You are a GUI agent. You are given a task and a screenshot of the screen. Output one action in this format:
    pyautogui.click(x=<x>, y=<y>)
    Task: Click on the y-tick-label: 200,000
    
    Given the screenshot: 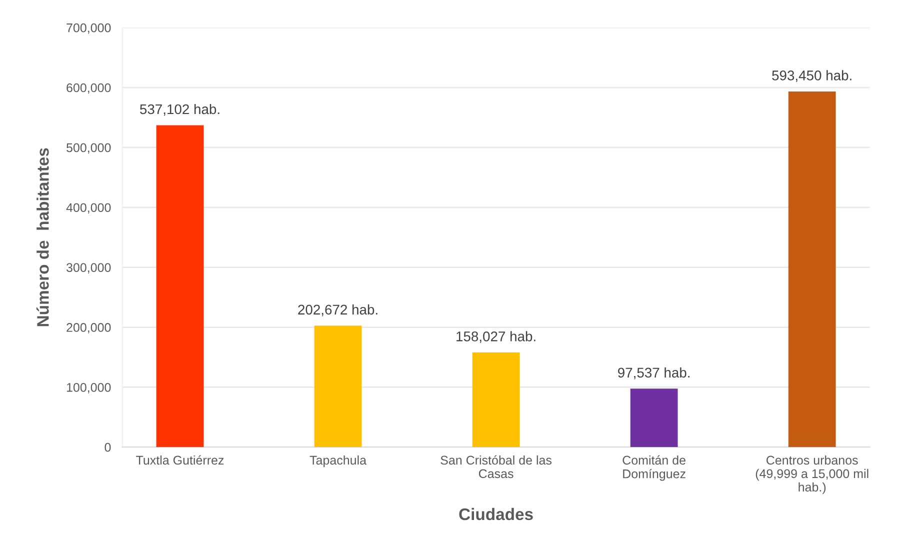 What is the action you would take?
    pyautogui.click(x=88, y=328)
    